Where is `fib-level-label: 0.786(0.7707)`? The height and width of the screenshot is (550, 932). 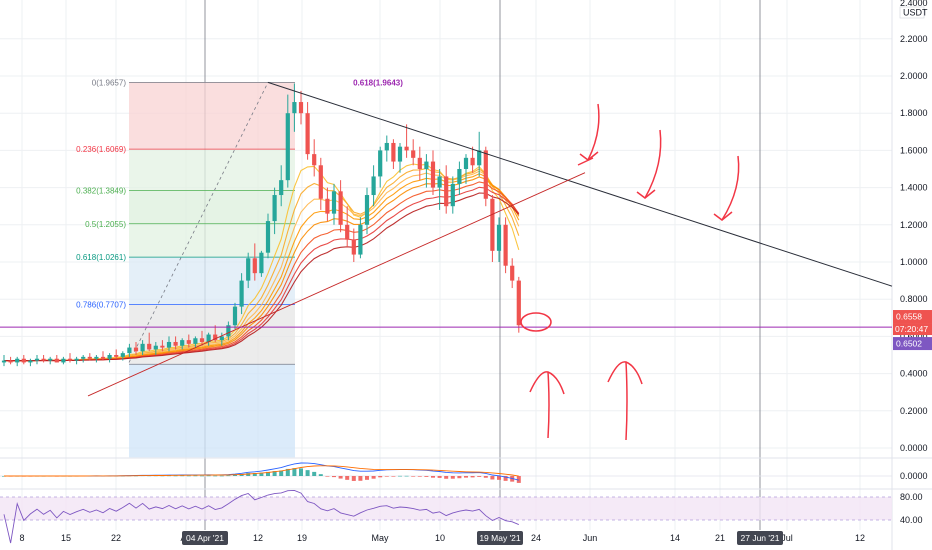
fib-level-label: 0.786(0.7707) is located at coordinates (101, 305).